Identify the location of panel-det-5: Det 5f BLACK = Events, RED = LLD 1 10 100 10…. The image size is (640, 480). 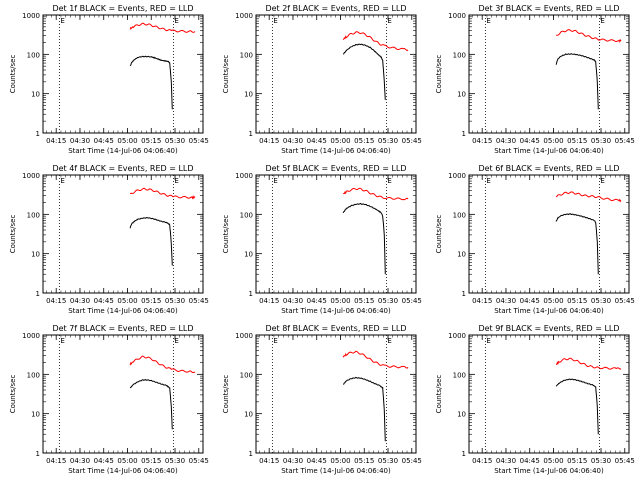
(322, 239).